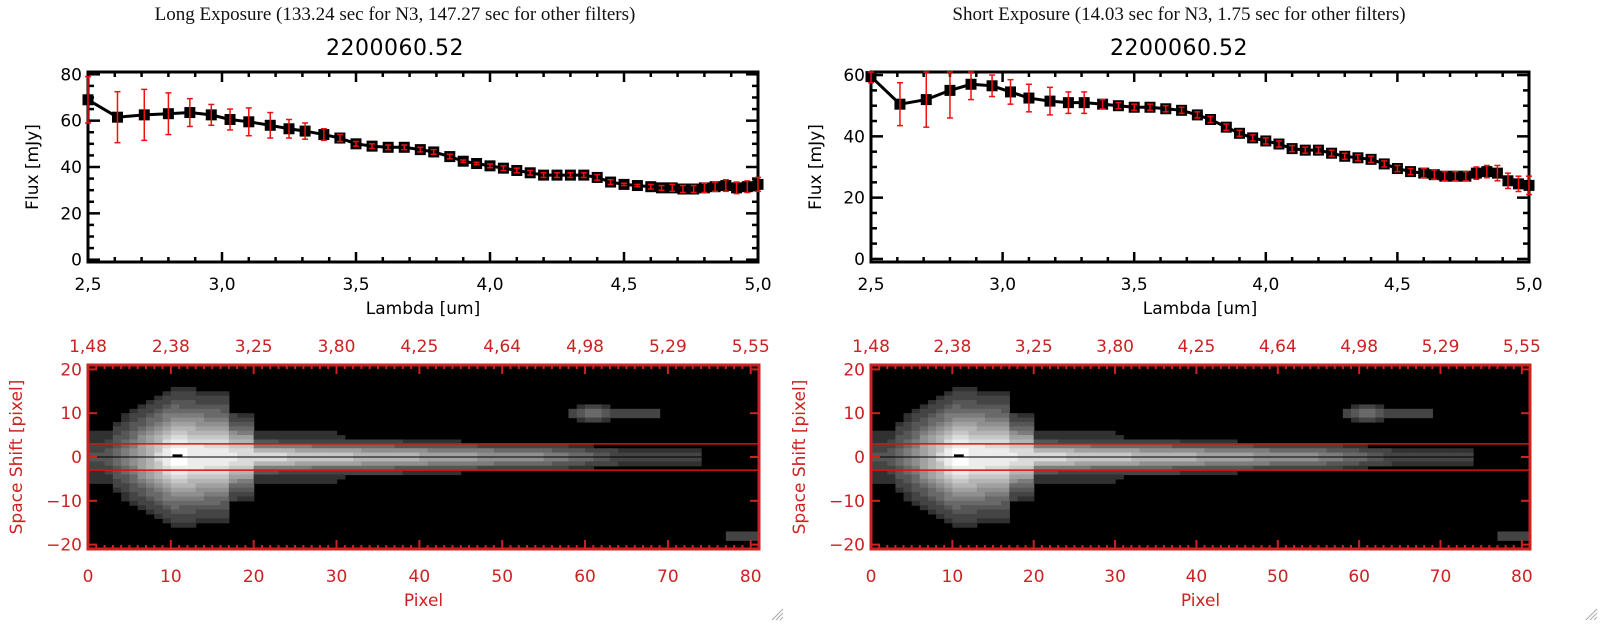 This screenshot has width=1600, height=630. I want to click on image-x-tick-label: 40, so click(1197, 577).